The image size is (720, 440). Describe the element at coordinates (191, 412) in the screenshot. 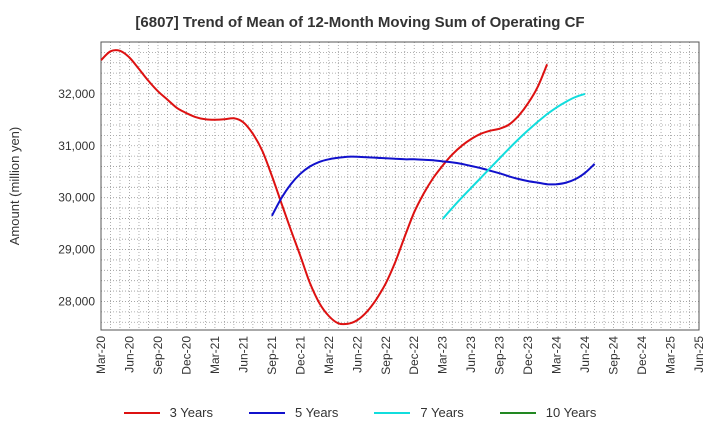

I see `legend-label-3-years: 3 Years` at that location.